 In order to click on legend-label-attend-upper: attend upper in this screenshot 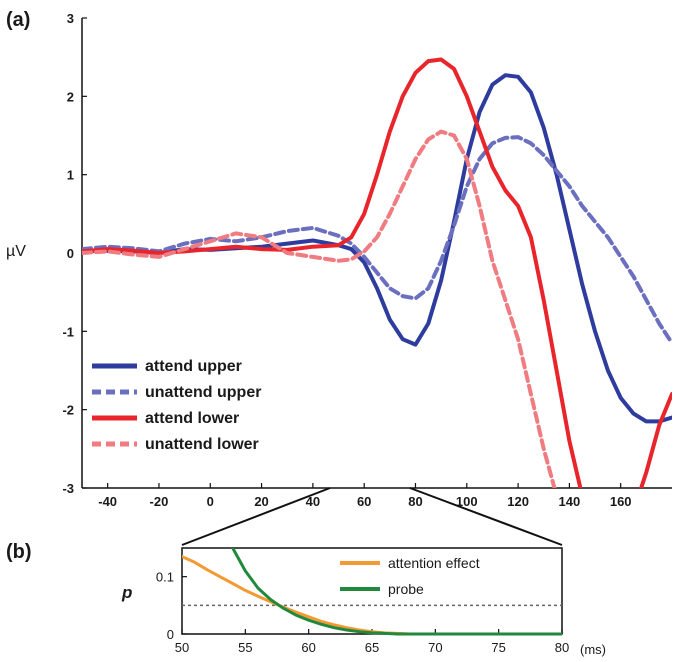, I will do `click(193, 366)`.